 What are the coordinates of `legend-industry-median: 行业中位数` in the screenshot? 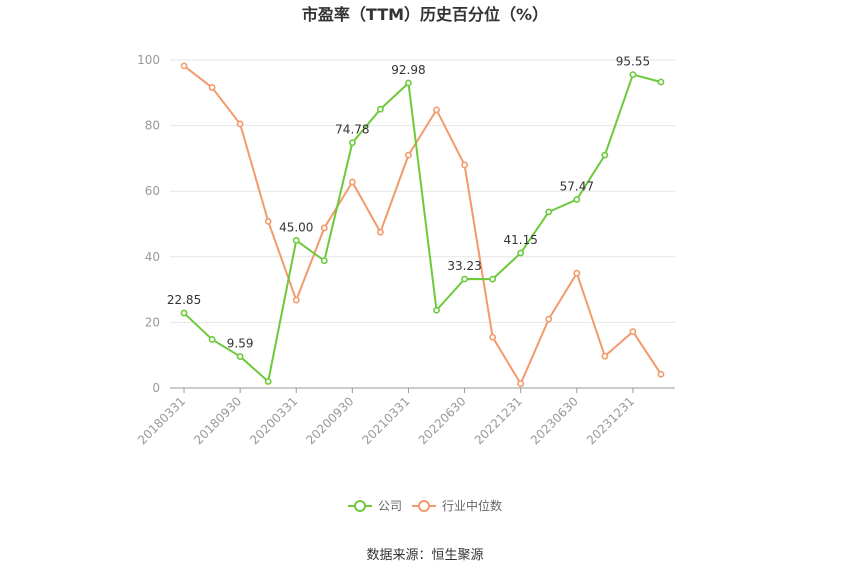 It's located at (457, 505).